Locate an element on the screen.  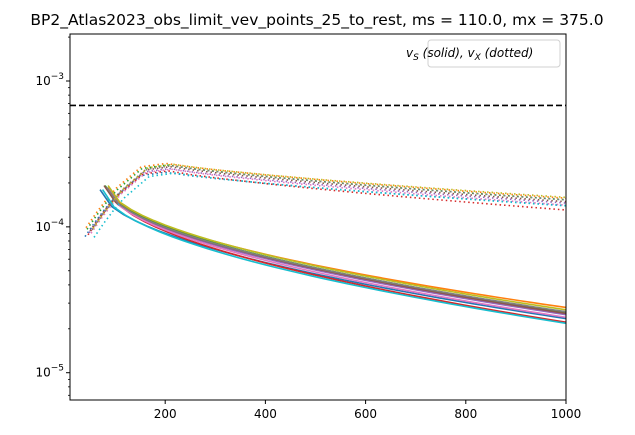
legend: vS (solid), vX (dotted) is located at coordinates (483, 53).